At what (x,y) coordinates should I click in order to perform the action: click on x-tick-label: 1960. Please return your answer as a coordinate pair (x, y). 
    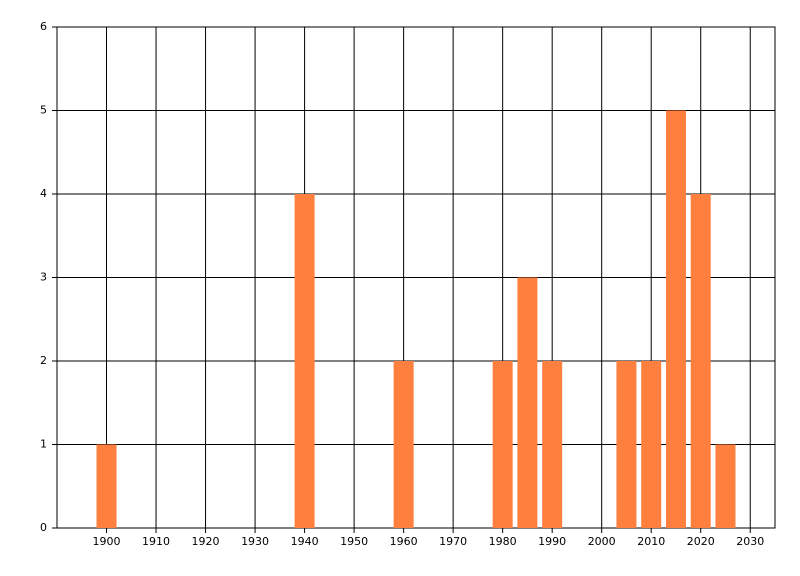
    Looking at the image, I should click on (404, 541).